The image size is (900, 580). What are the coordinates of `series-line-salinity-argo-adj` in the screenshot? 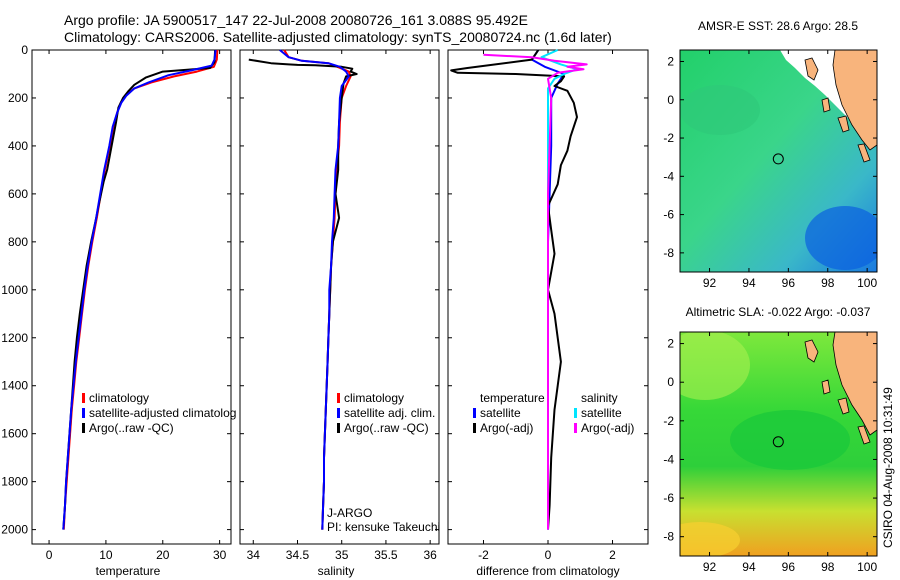 It's located at (535, 291).